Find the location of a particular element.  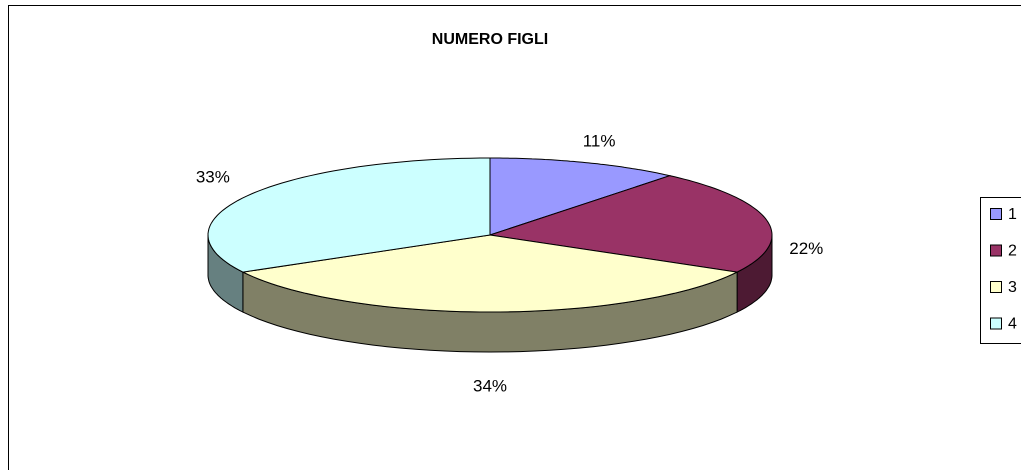

legend: 1 2 3 4 is located at coordinates (1000, 270).